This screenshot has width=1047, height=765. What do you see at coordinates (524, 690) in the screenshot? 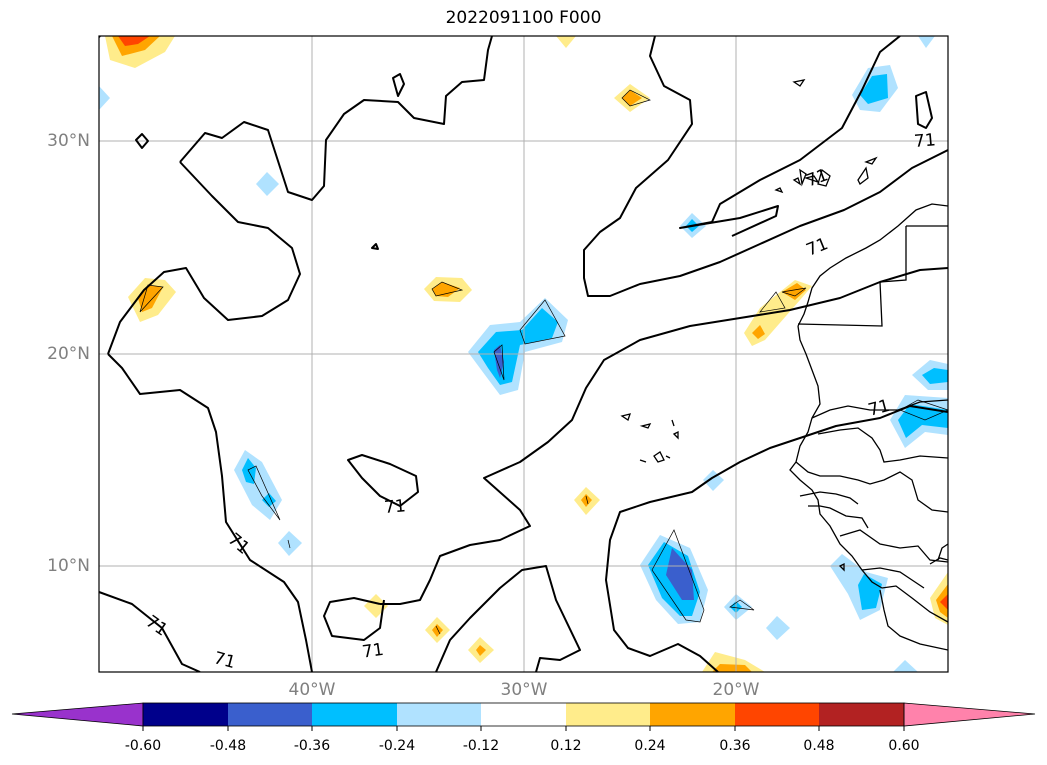
I see `longitude-label-30w: 30°W` at bounding box center [524, 690].